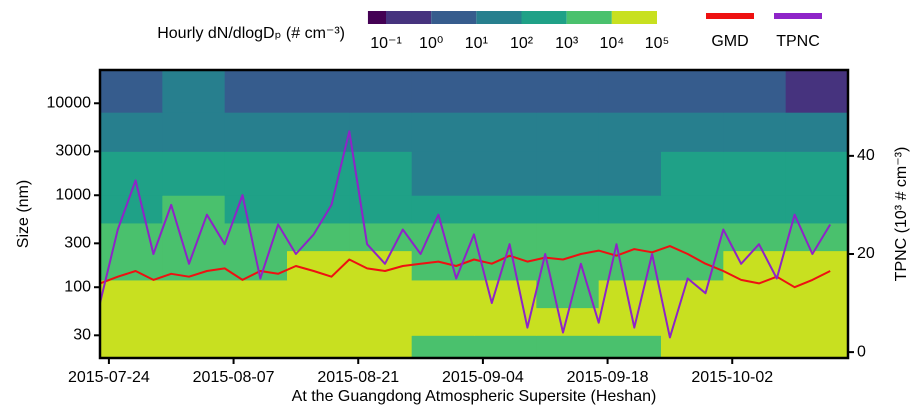  Describe the element at coordinates (109, 377) in the screenshot. I see `x-tick-label: 2015-07-24` at that location.